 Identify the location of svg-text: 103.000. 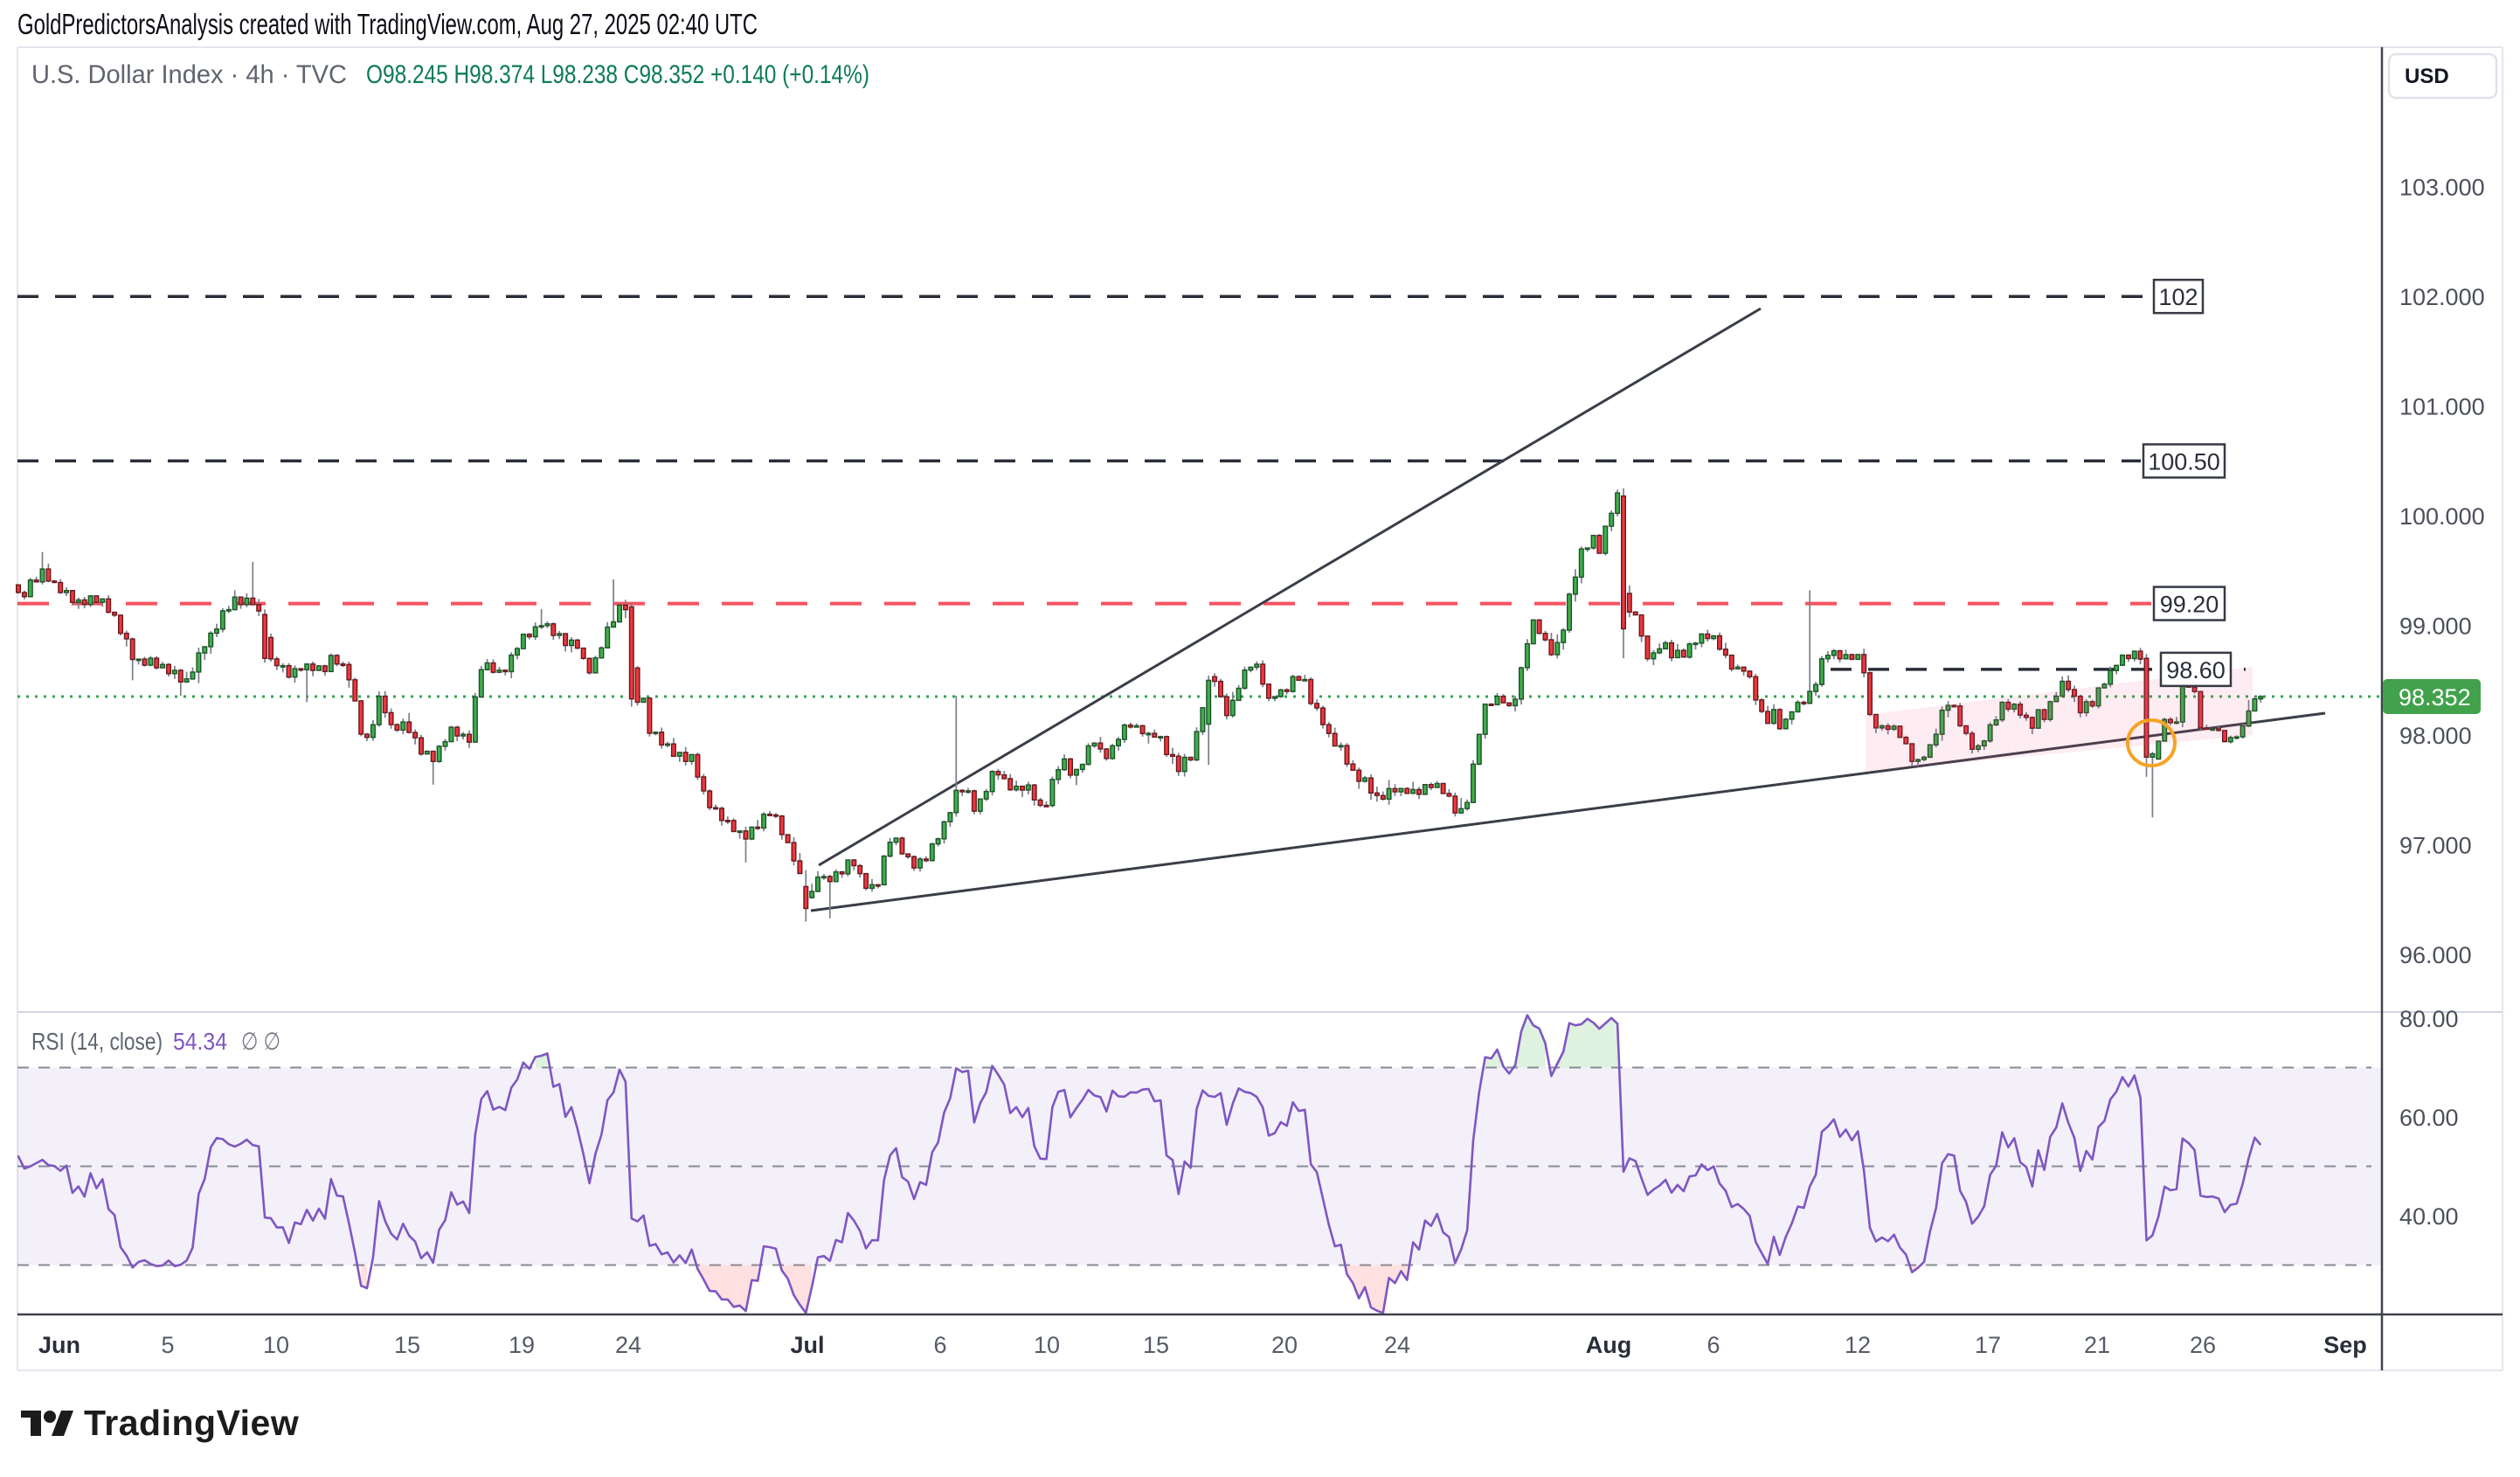
(2442, 188).